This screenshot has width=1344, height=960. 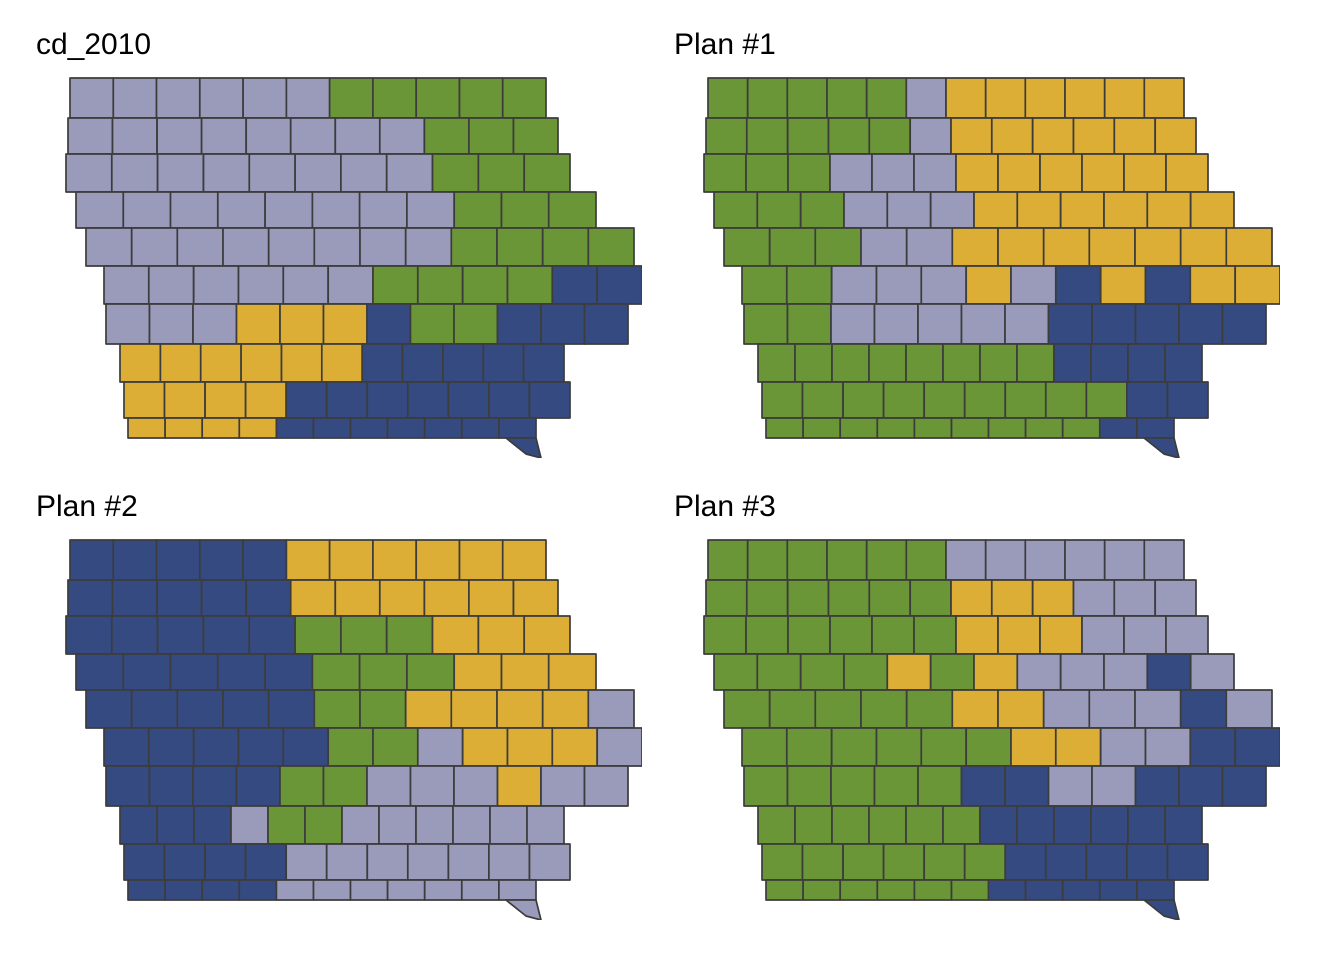 I want to click on panel-title: Plan #1, so click(x=725, y=44).